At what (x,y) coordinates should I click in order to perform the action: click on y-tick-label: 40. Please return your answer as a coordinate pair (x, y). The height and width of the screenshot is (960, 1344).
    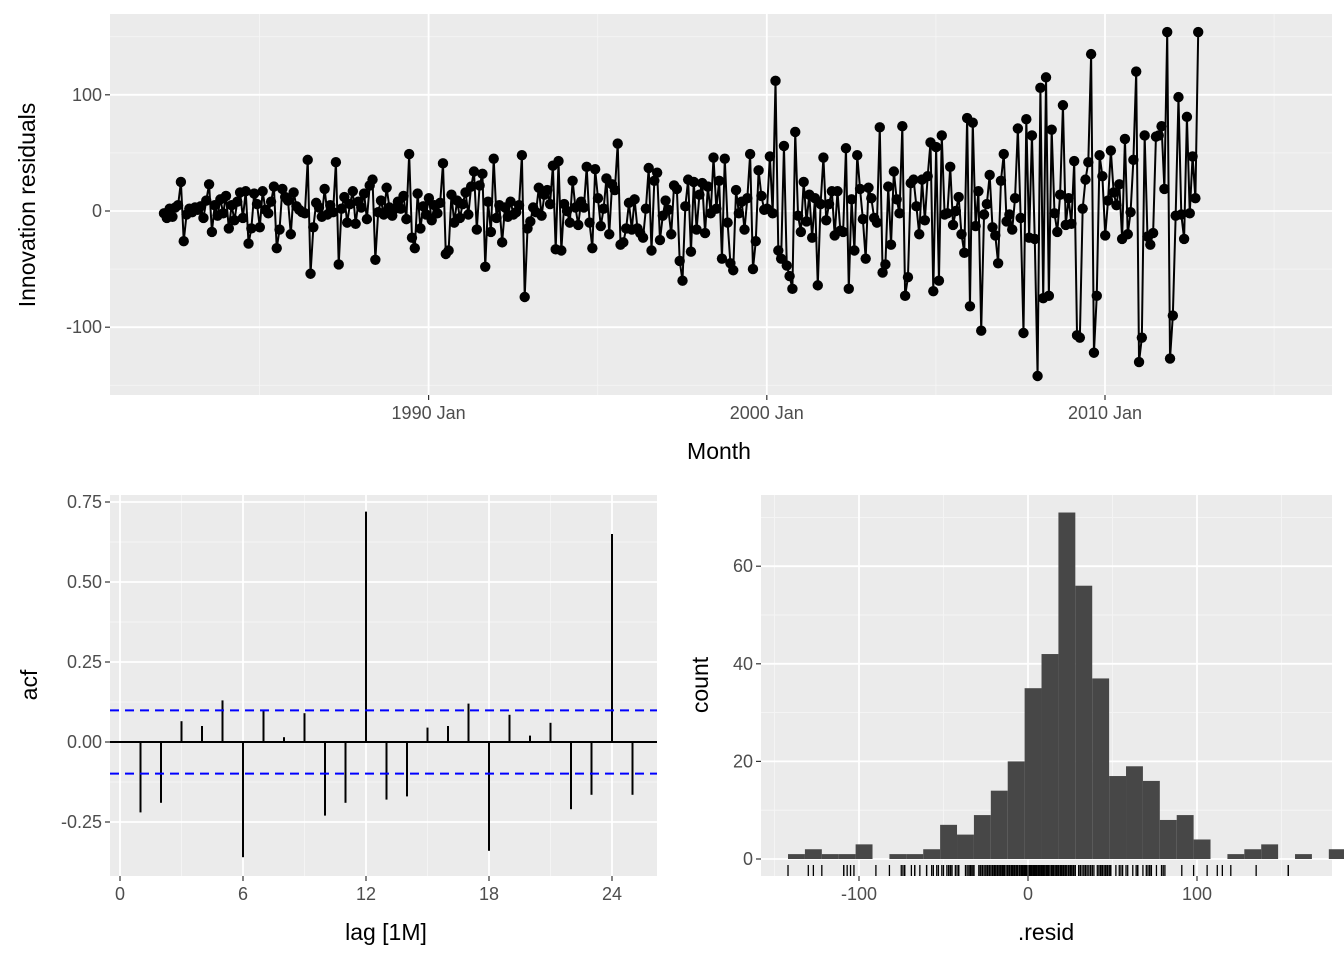
    Looking at the image, I should click on (743, 664).